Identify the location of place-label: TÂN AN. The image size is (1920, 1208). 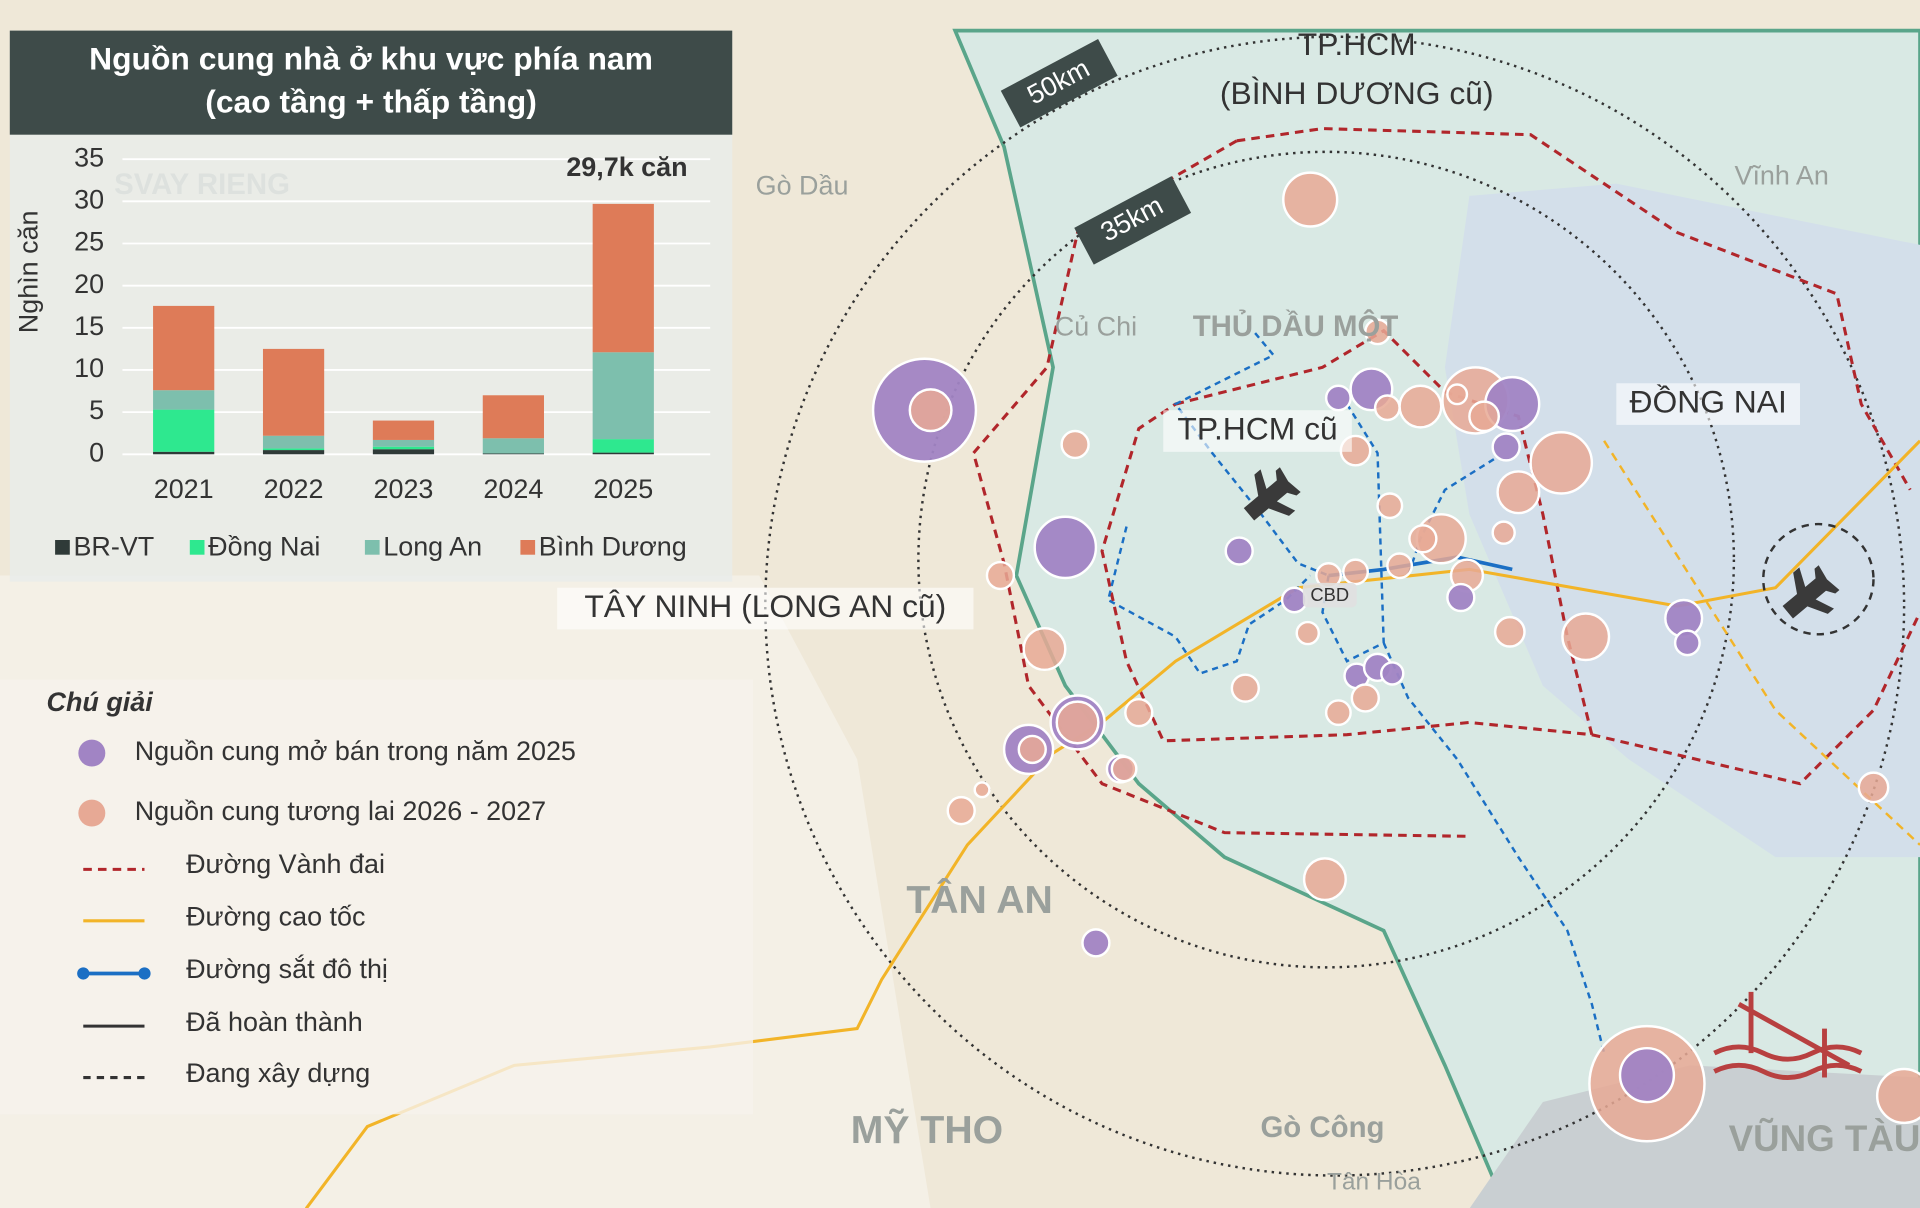
(979, 900).